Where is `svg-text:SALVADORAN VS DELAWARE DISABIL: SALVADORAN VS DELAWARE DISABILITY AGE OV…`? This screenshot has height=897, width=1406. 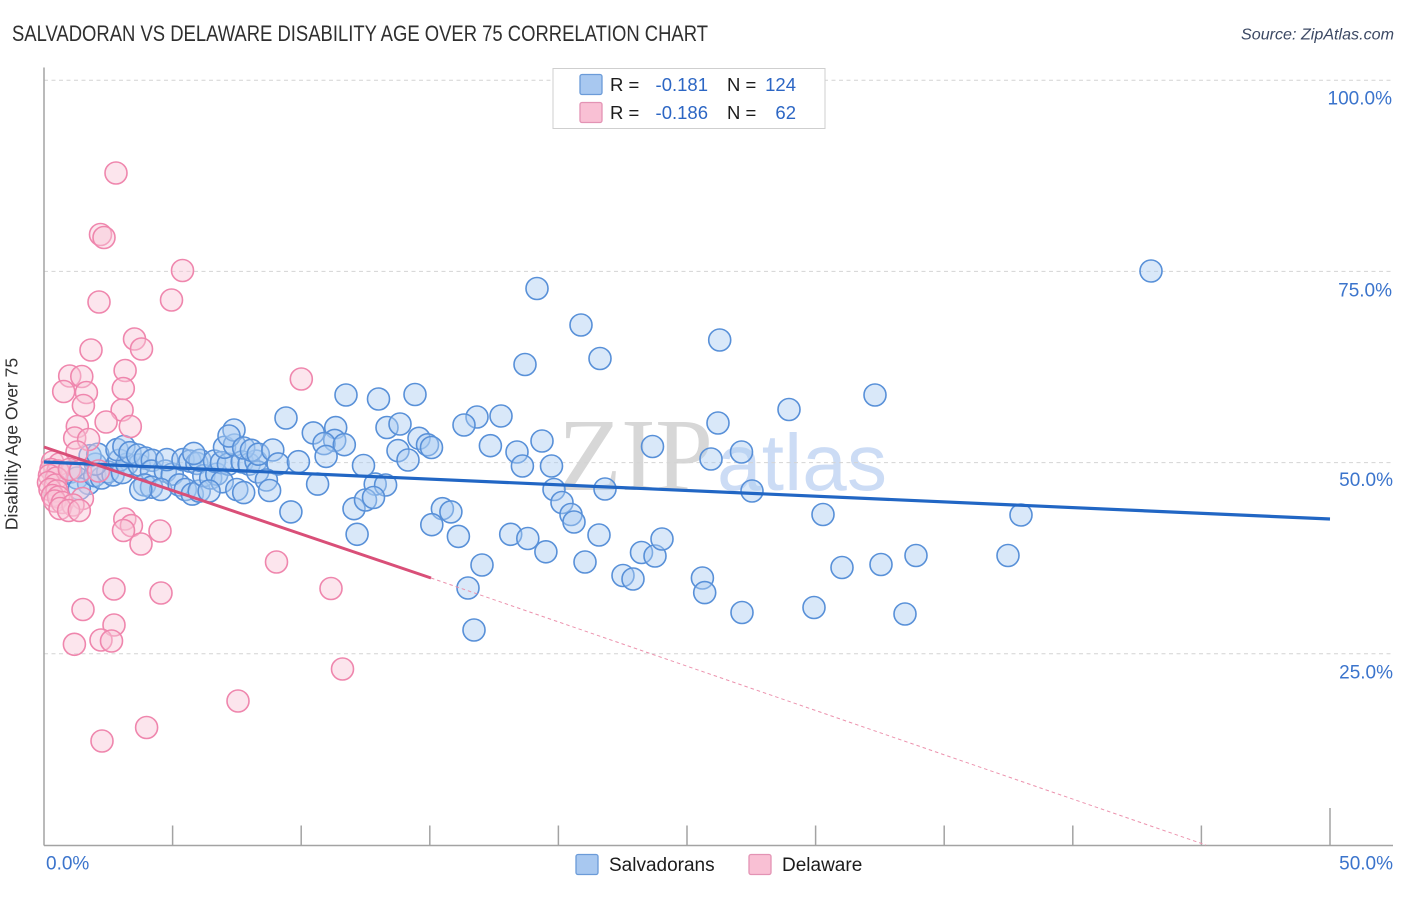 svg-text:SALVADORAN VS DELAWARE DISABIL: SALVADORAN VS DELAWARE DISABILITY AGE OV… is located at coordinates (360, 33).